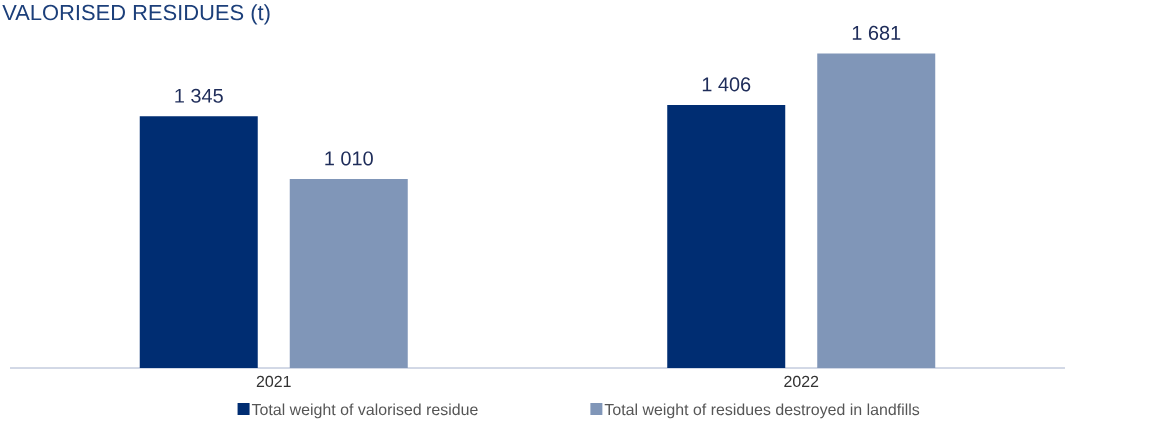  Describe the element at coordinates (762, 411) in the screenshot. I see `legend-label: Total weight of residues destroyed in landfills` at that location.